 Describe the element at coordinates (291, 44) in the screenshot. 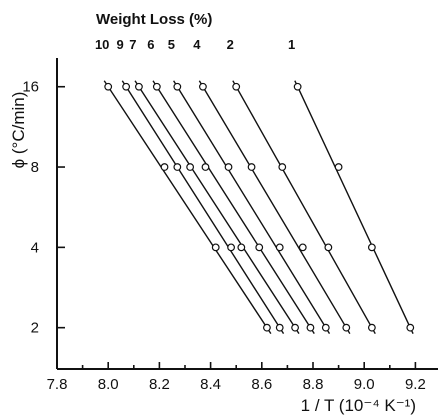

I see `series-label: 1` at that location.